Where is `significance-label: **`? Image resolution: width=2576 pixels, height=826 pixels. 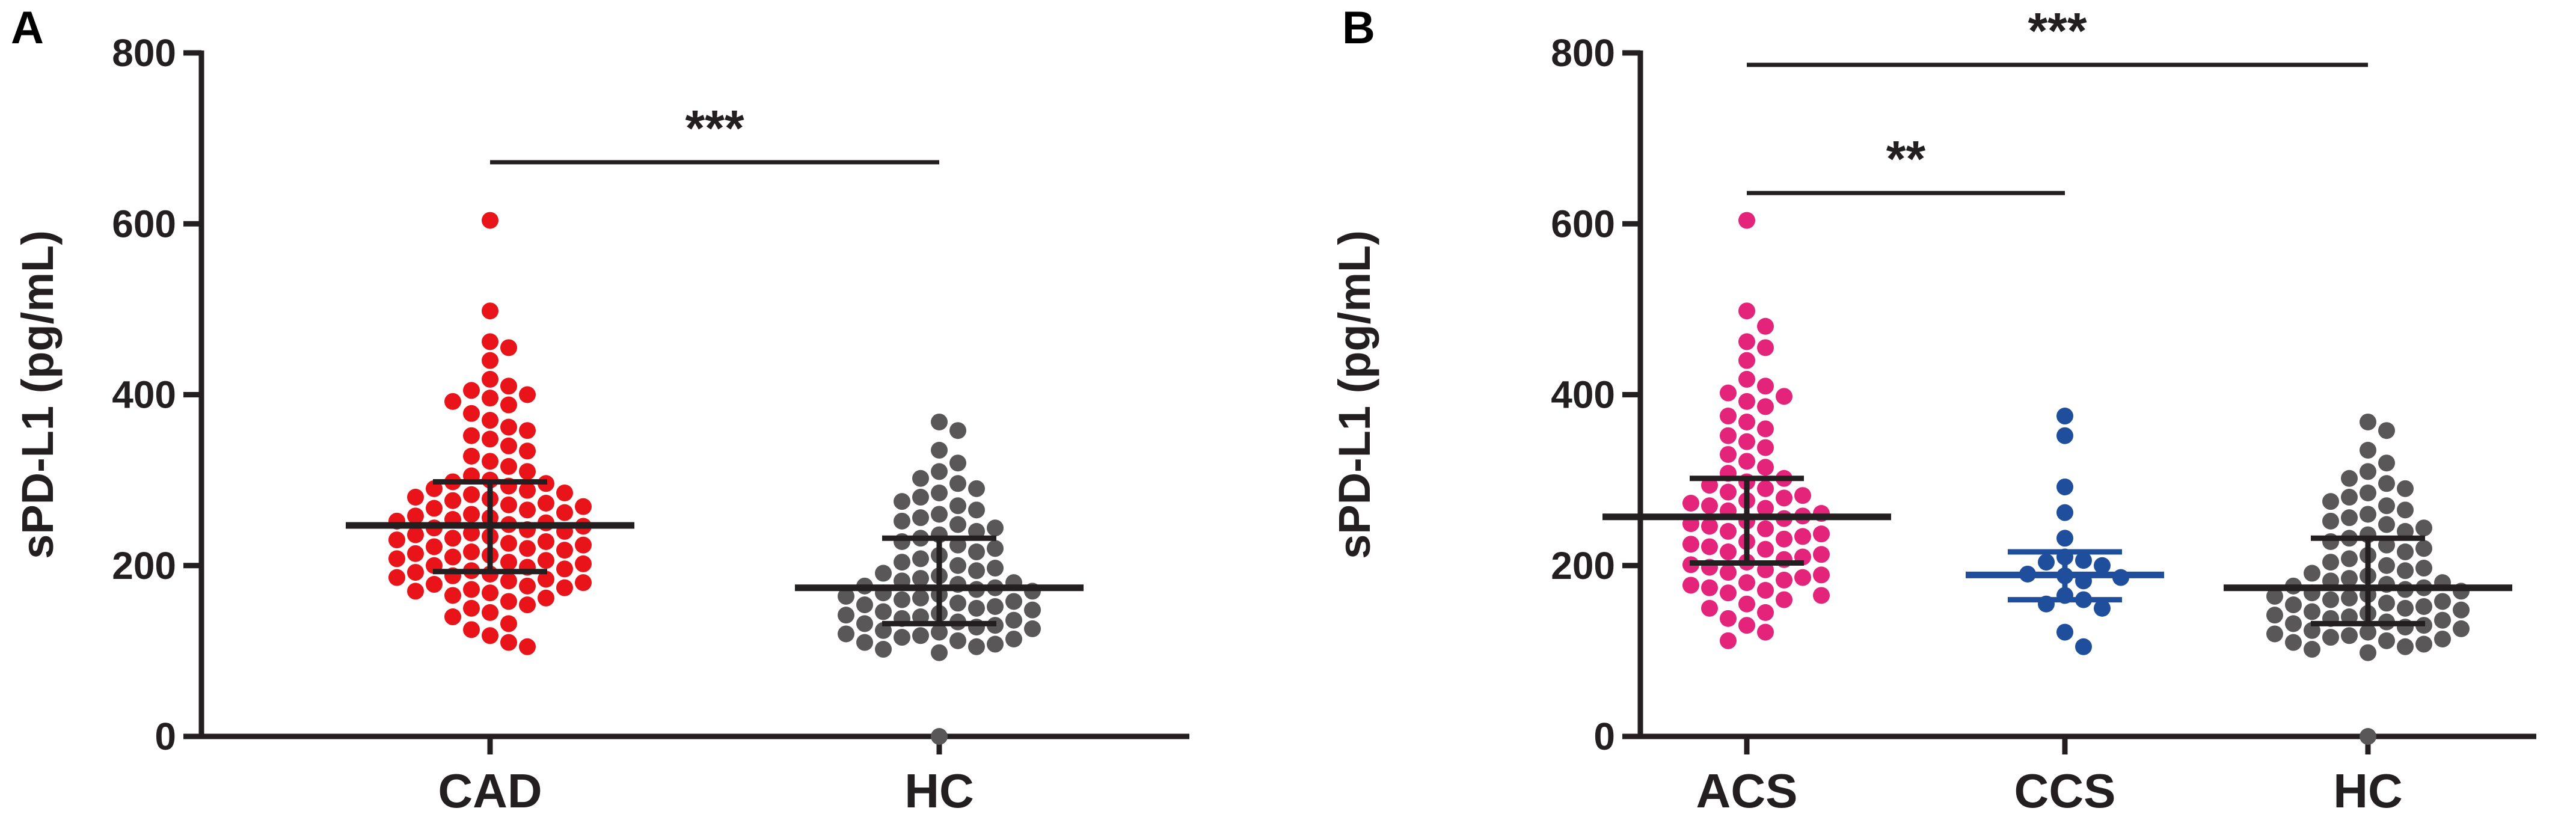
significance-label: ** is located at coordinates (1906, 159).